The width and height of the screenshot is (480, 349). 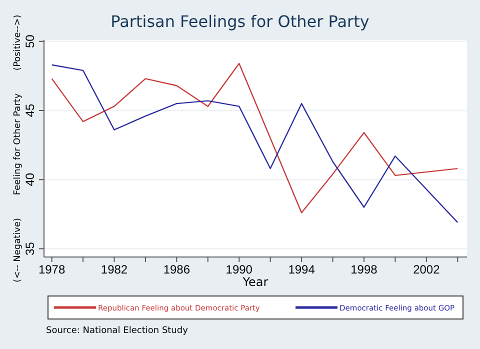 I want to click on x-tick-label: 1978, so click(x=52, y=269).